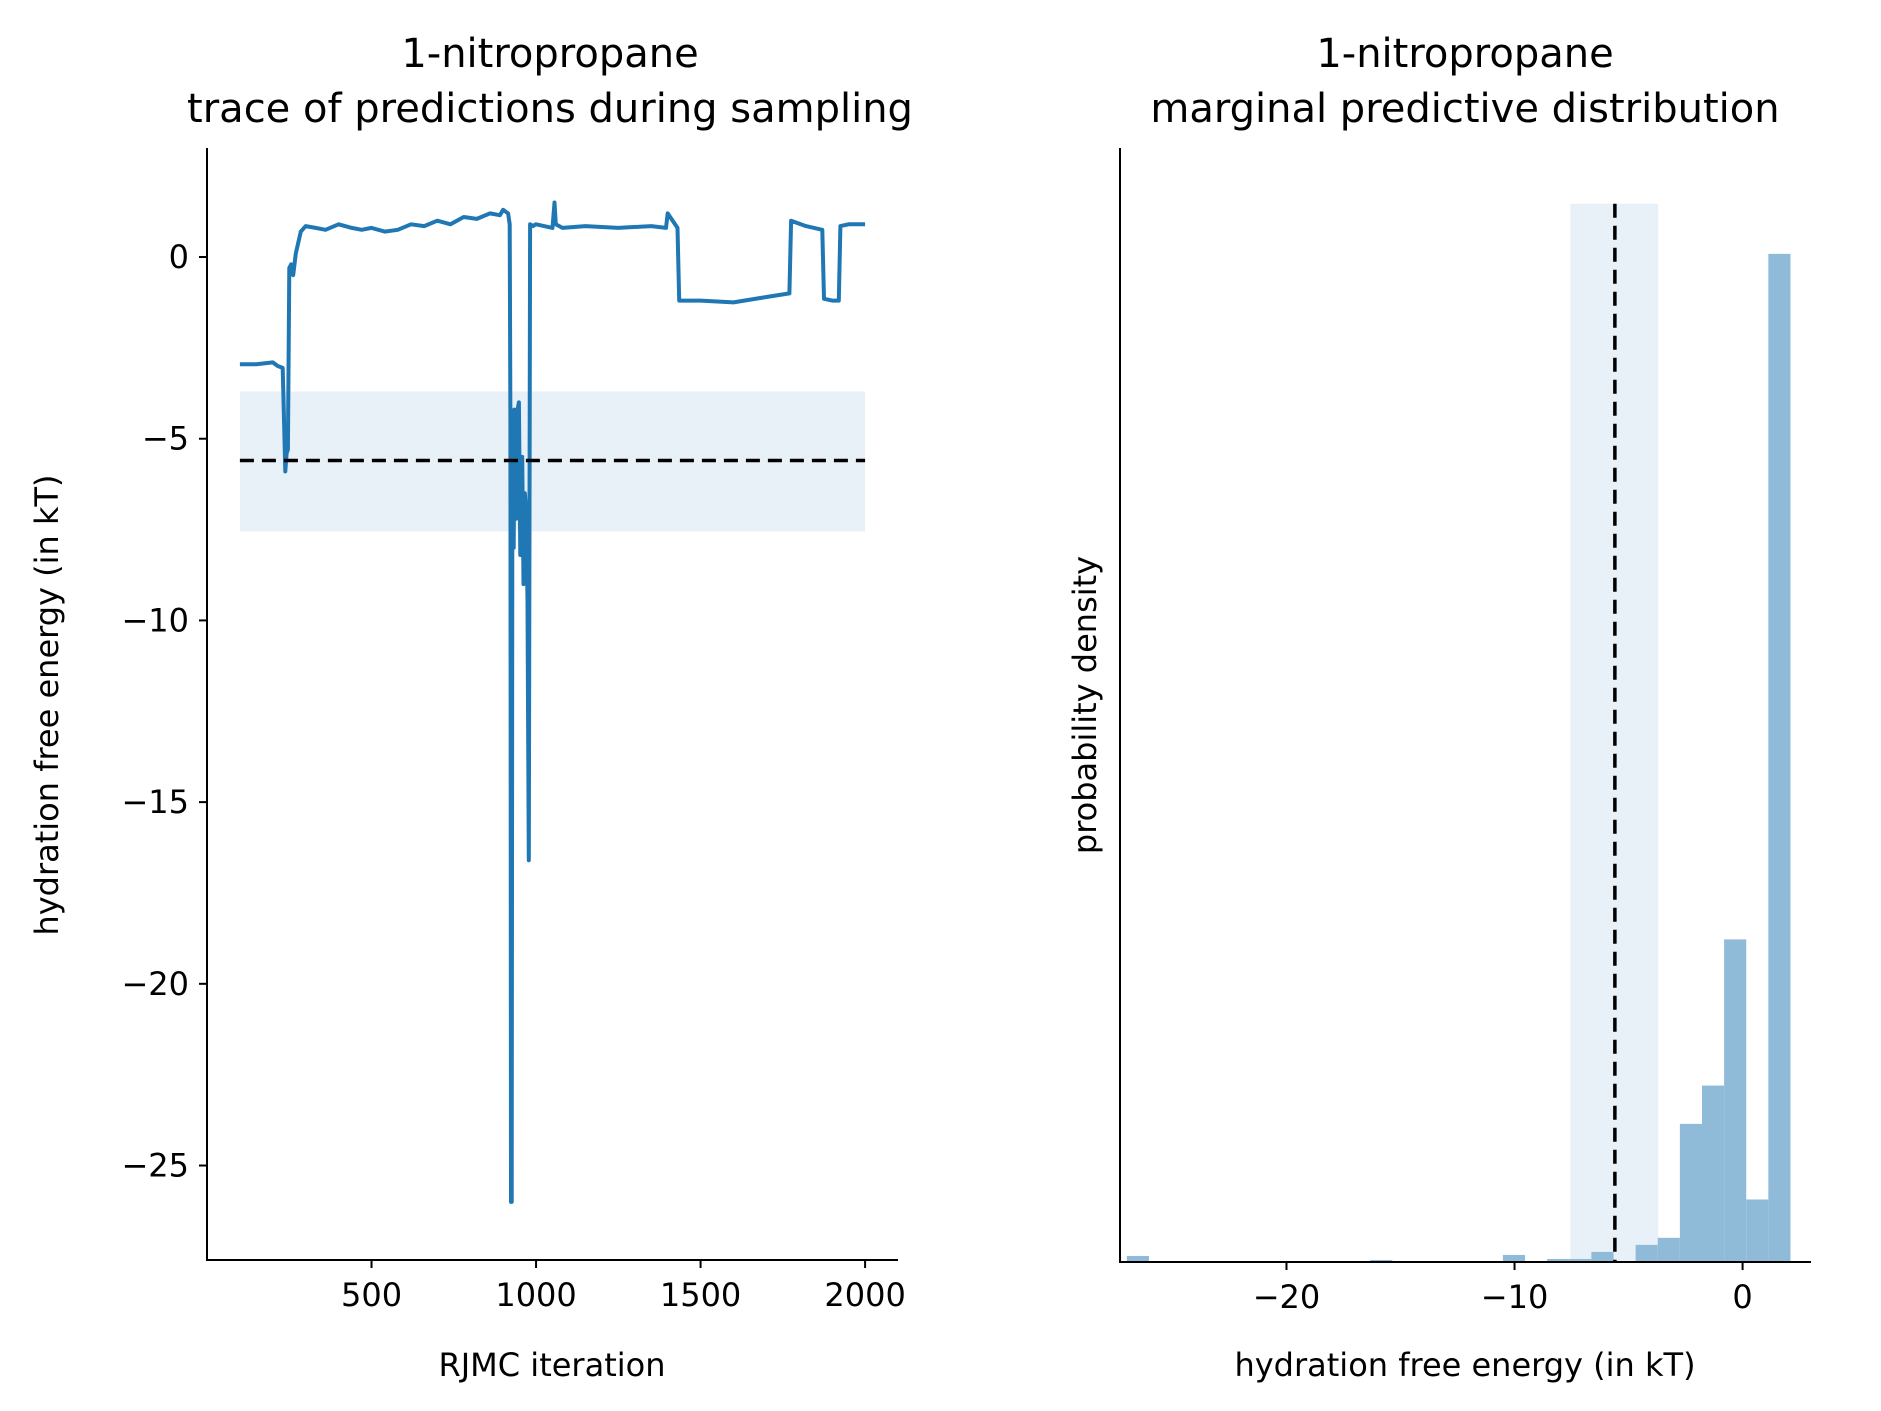 This screenshot has width=1881, height=1411. Describe the element at coordinates (552, 1365) in the screenshot. I see `trace-x-axis-label: RJMC iteration` at that location.